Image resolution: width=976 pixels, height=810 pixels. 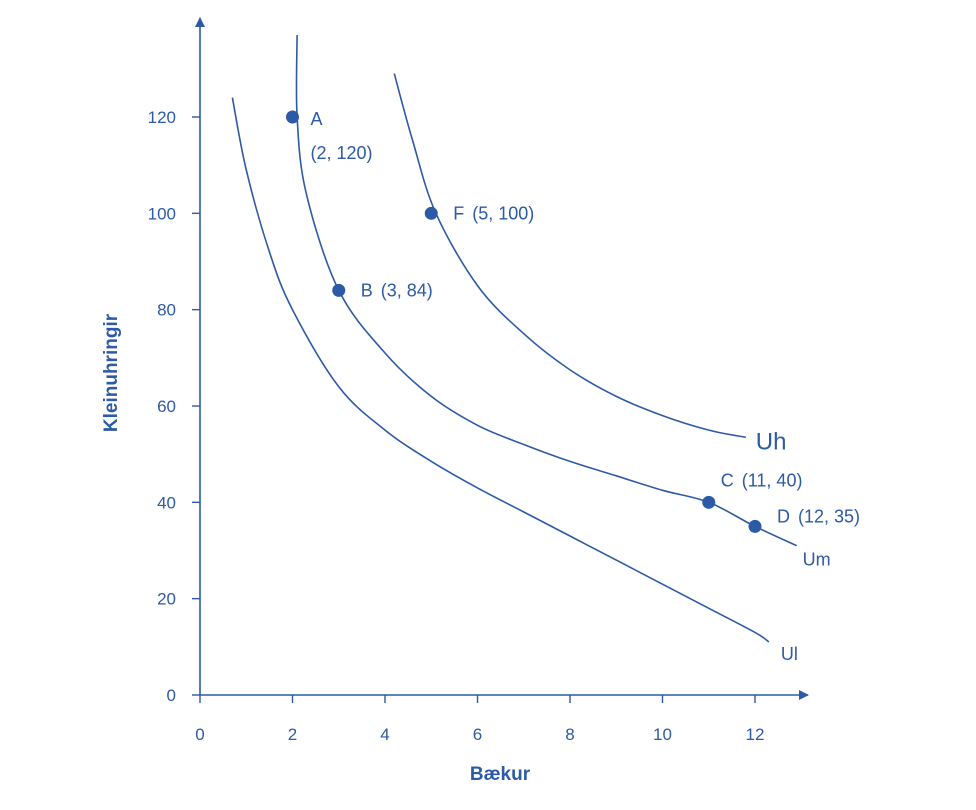 I want to click on curve-label-um: Um, so click(x=817, y=560).